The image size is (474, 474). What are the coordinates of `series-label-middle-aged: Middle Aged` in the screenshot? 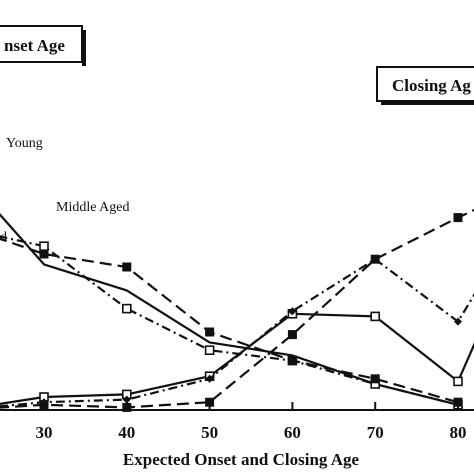 It's located at (93, 207).